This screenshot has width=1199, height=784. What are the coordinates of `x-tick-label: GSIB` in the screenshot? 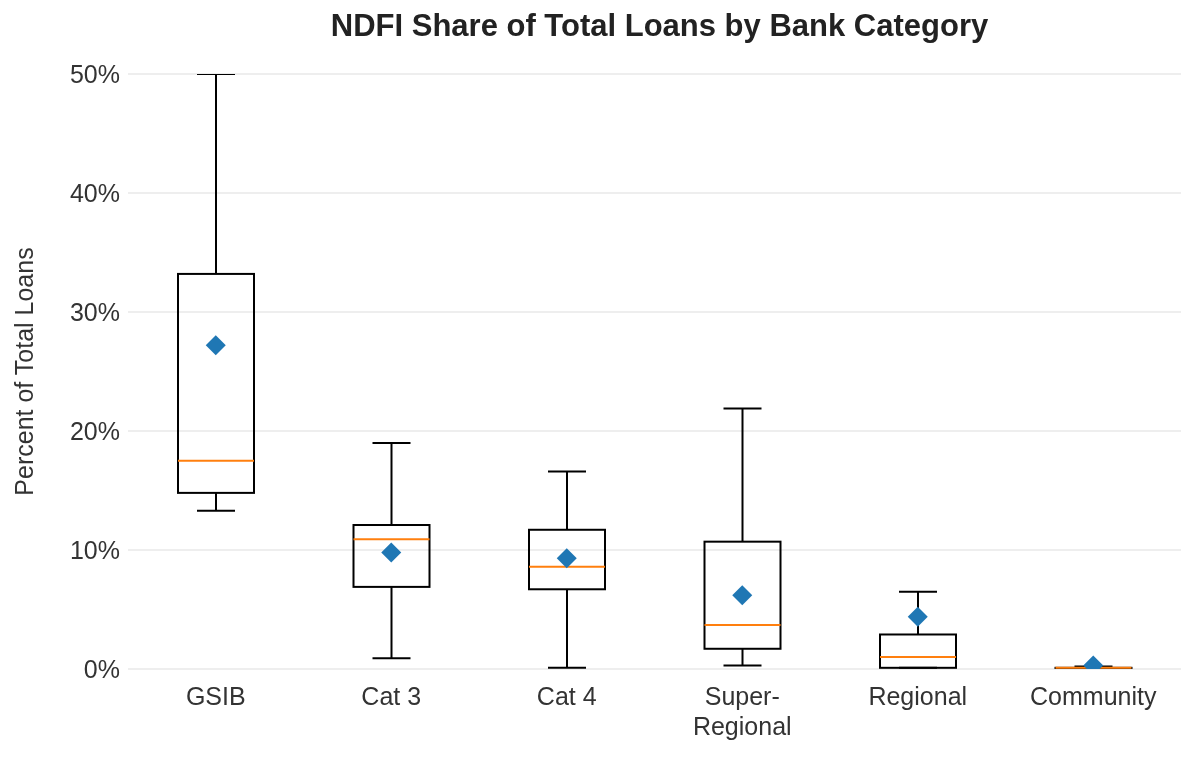 It's located at (215, 696).